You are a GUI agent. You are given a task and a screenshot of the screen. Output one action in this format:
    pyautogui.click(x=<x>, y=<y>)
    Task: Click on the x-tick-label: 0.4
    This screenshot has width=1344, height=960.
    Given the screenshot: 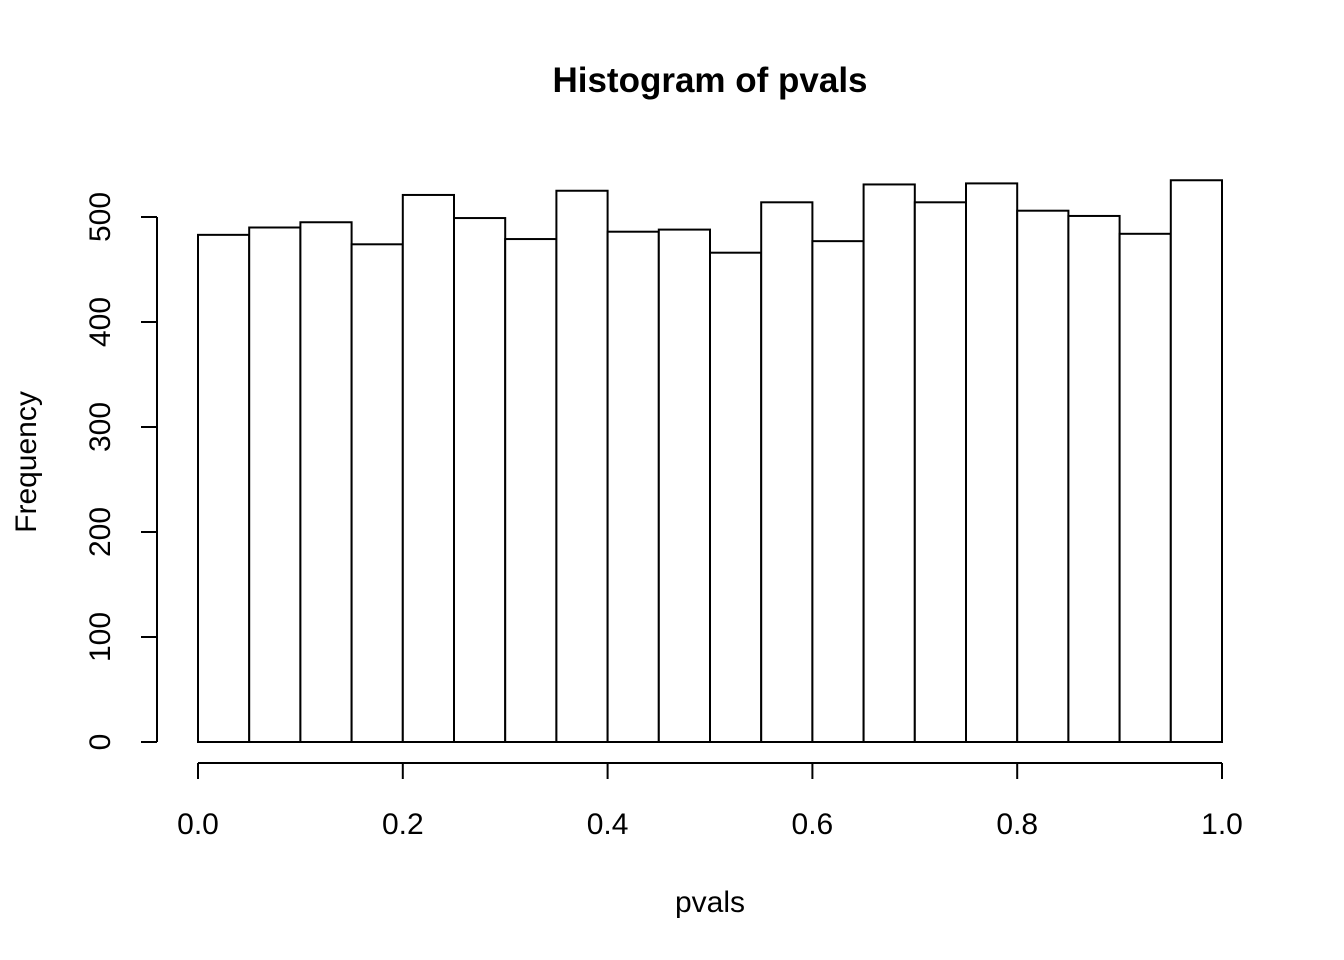 What is the action you would take?
    pyautogui.click(x=608, y=824)
    